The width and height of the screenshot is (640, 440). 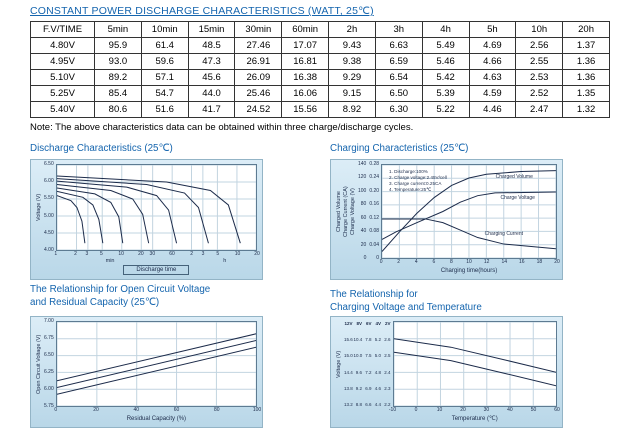 I want to click on row-header: 5.40V, so click(x=62, y=109).